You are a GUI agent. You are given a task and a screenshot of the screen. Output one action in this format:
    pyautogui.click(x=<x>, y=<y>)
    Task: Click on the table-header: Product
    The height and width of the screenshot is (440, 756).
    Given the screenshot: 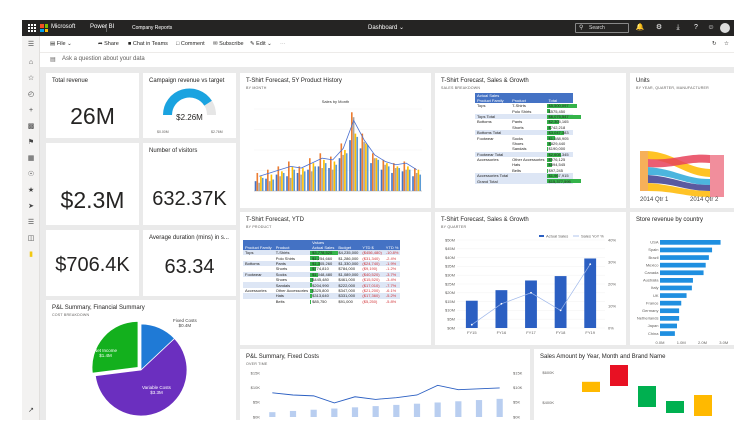 What is the action you would take?
    pyautogui.click(x=528, y=100)
    